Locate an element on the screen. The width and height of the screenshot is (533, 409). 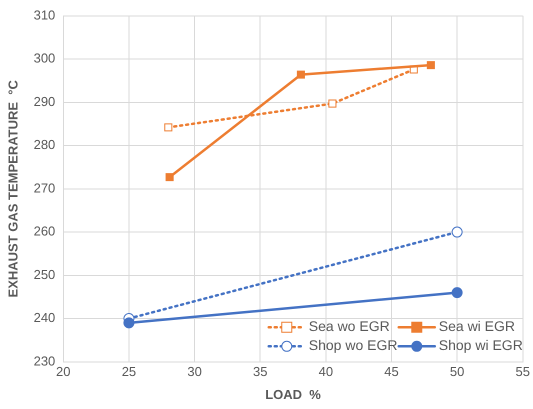
y-tick-label: 310 is located at coordinates (45, 14).